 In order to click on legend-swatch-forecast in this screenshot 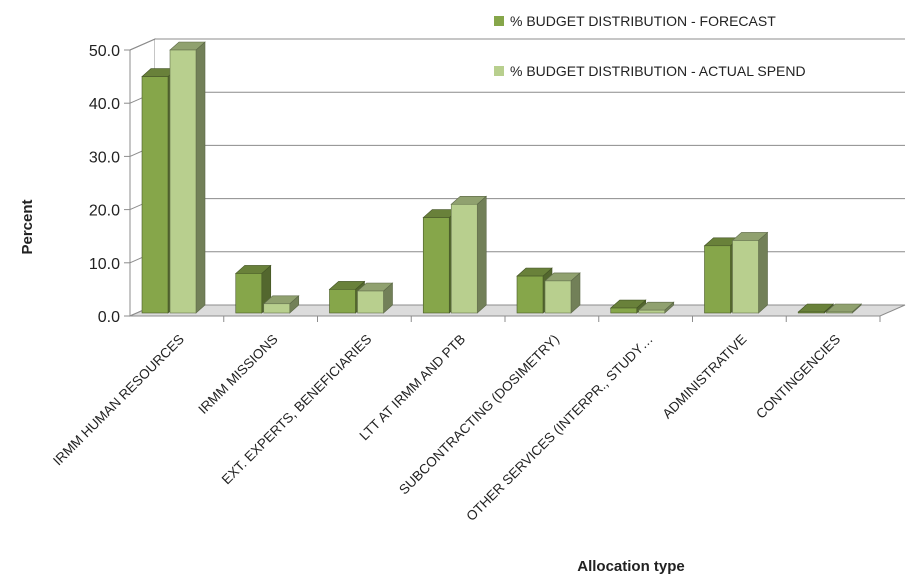, I will do `click(499, 21)`.